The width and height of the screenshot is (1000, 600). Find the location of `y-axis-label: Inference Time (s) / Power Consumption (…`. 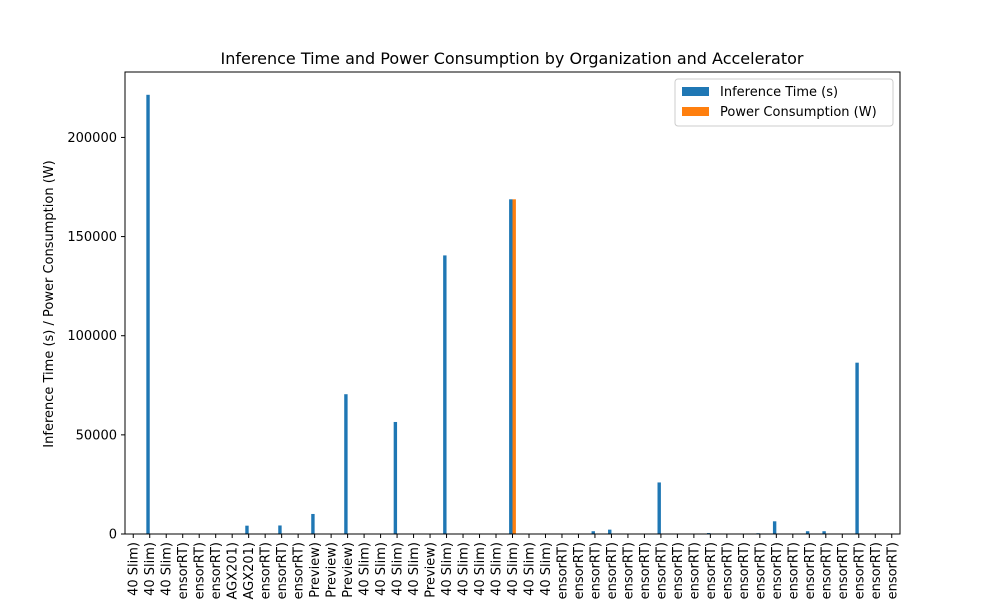

y-axis-label: Inference Time (s) / Power Consumption (… is located at coordinates (49, 303).